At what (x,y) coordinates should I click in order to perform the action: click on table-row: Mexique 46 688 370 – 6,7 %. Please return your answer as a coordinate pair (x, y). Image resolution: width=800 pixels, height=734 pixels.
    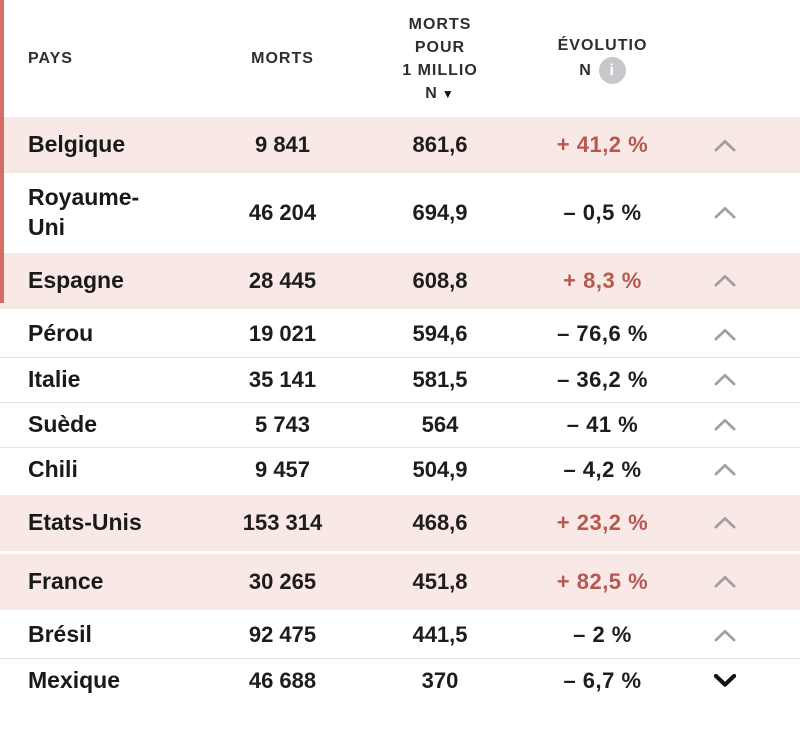
    Looking at the image, I should click on (400, 680).